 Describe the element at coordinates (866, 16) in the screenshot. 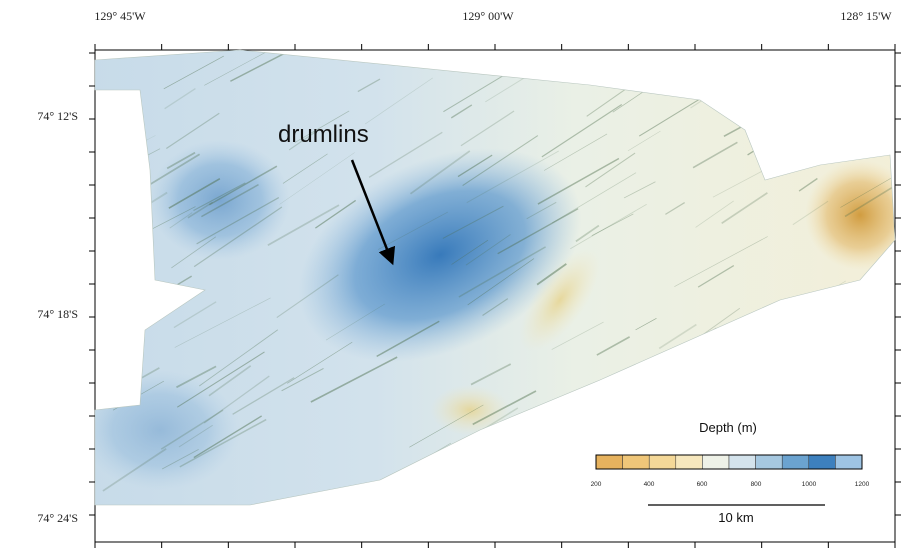

I see `longitude-label-right: 128° 15'W` at that location.